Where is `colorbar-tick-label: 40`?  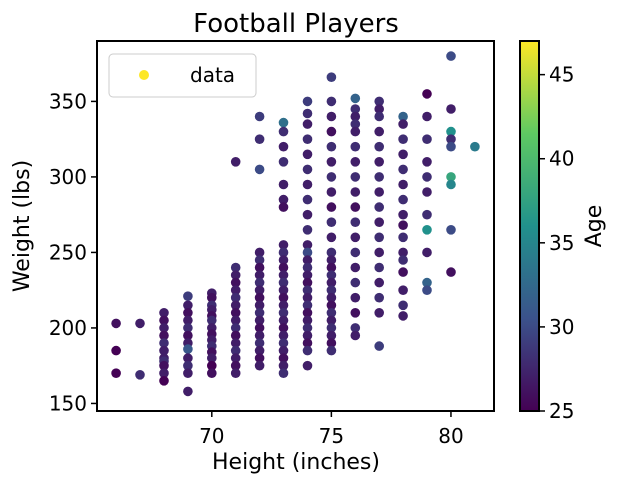 colorbar-tick-label: 40 is located at coordinates (561, 159).